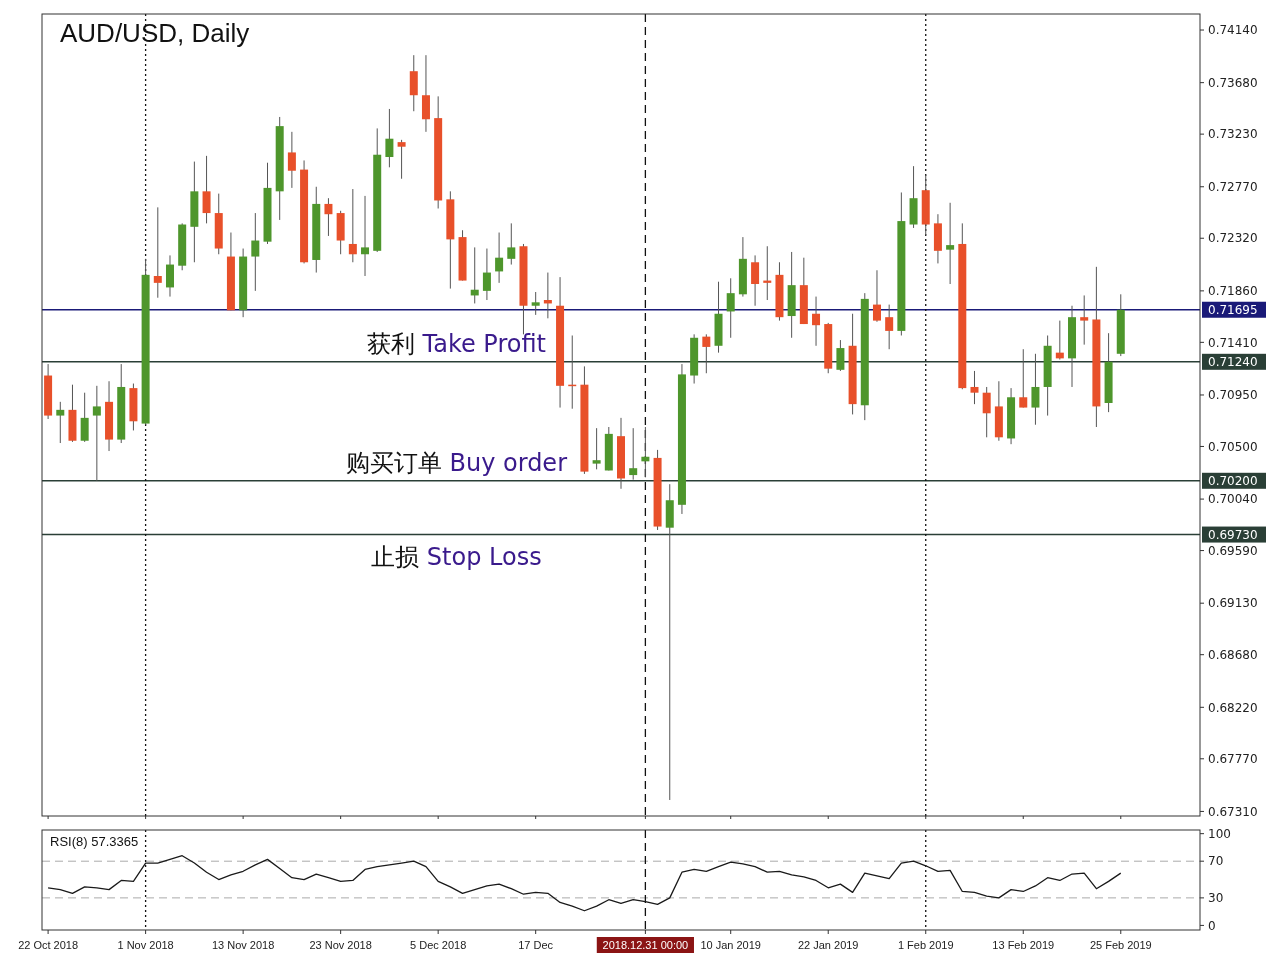  What do you see at coordinates (925, 945) in the screenshot?
I see `x-tick-label: 1 Feb 2019` at bounding box center [925, 945].